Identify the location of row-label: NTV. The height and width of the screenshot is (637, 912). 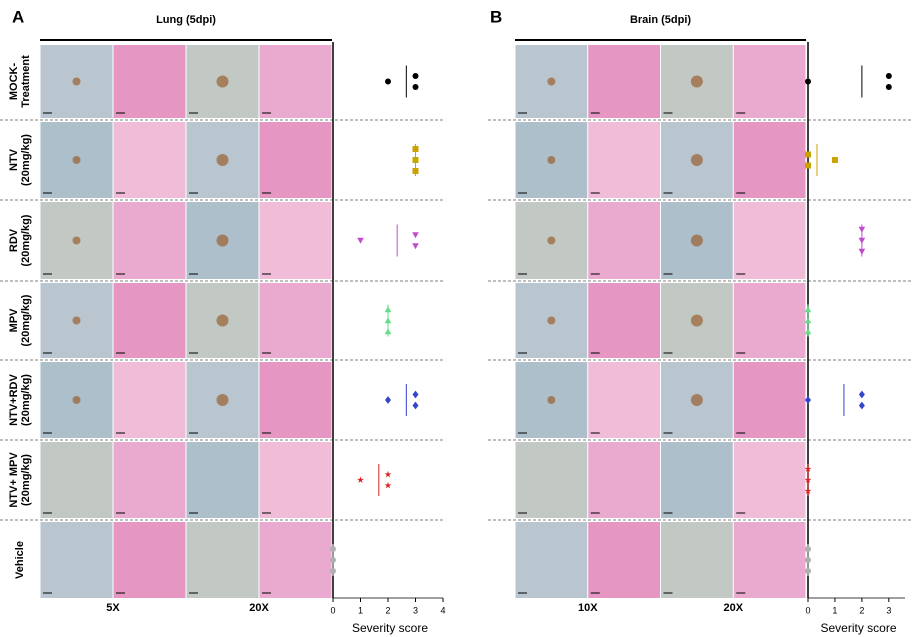
(14, 159).